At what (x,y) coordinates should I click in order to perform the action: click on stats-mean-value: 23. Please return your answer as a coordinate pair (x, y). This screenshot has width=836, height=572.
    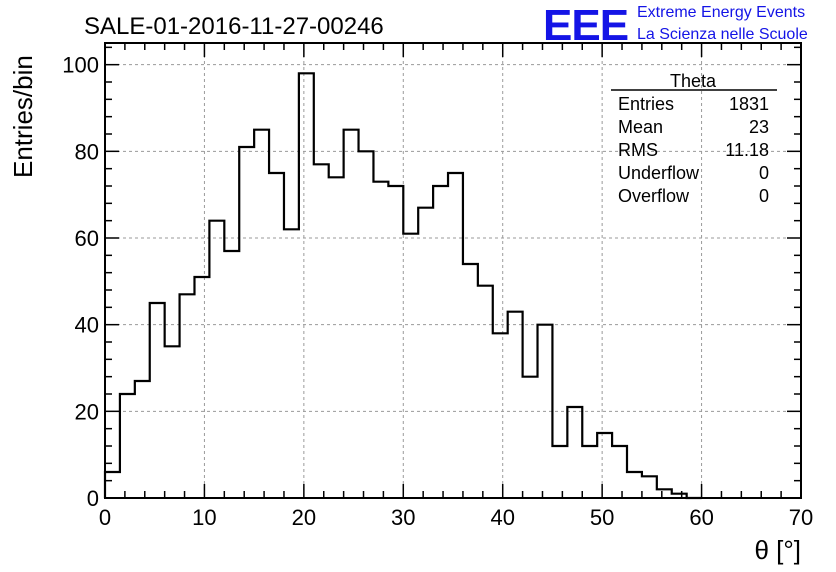
    Looking at the image, I should click on (759, 127).